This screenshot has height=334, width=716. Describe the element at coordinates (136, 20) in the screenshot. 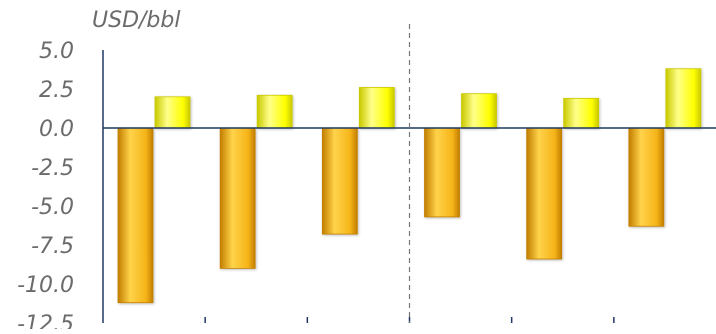

I see `y-axis-unit-label: USD/bbl` at that location.